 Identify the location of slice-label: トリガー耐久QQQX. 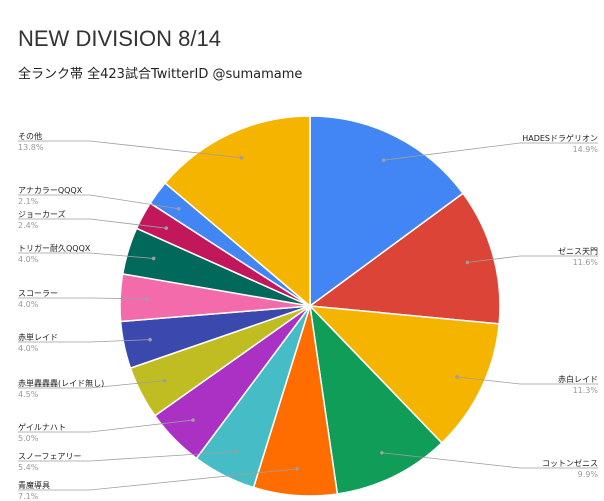
(54, 248).